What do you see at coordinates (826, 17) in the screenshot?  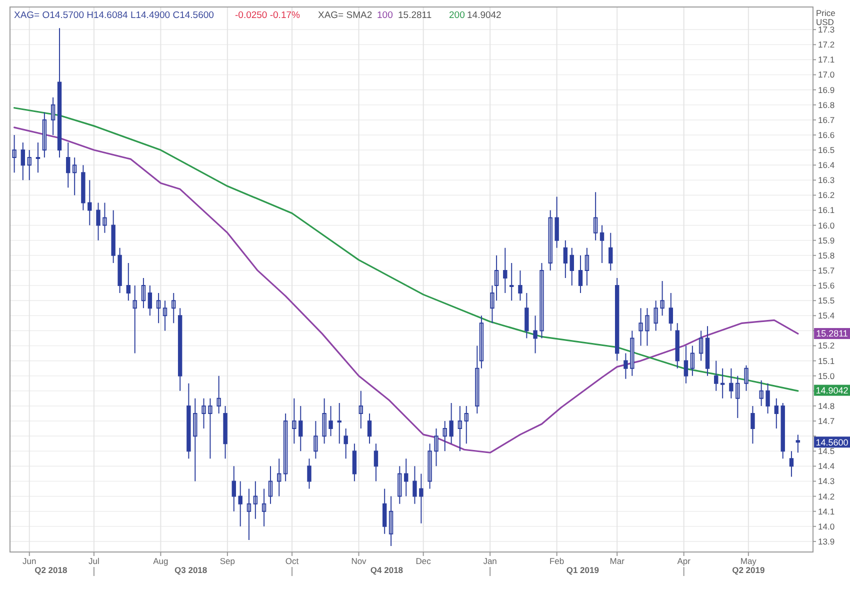 I see `y-axis-title: Price USD` at bounding box center [826, 17].